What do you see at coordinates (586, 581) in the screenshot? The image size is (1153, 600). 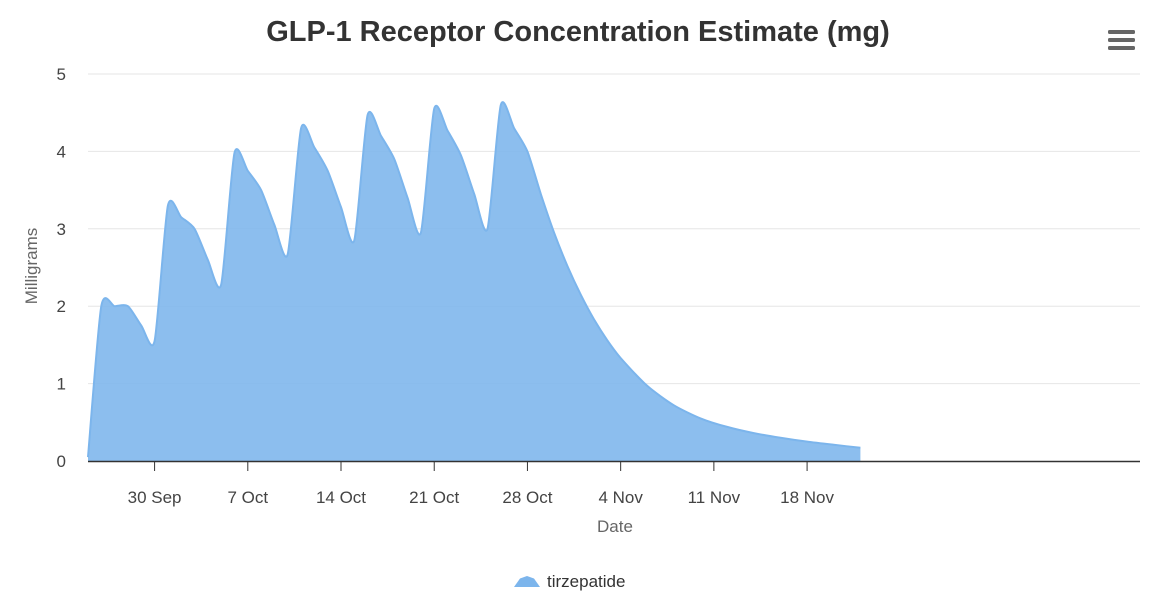 I see `legend-label-tirzepatide: tirzepatide` at bounding box center [586, 581].